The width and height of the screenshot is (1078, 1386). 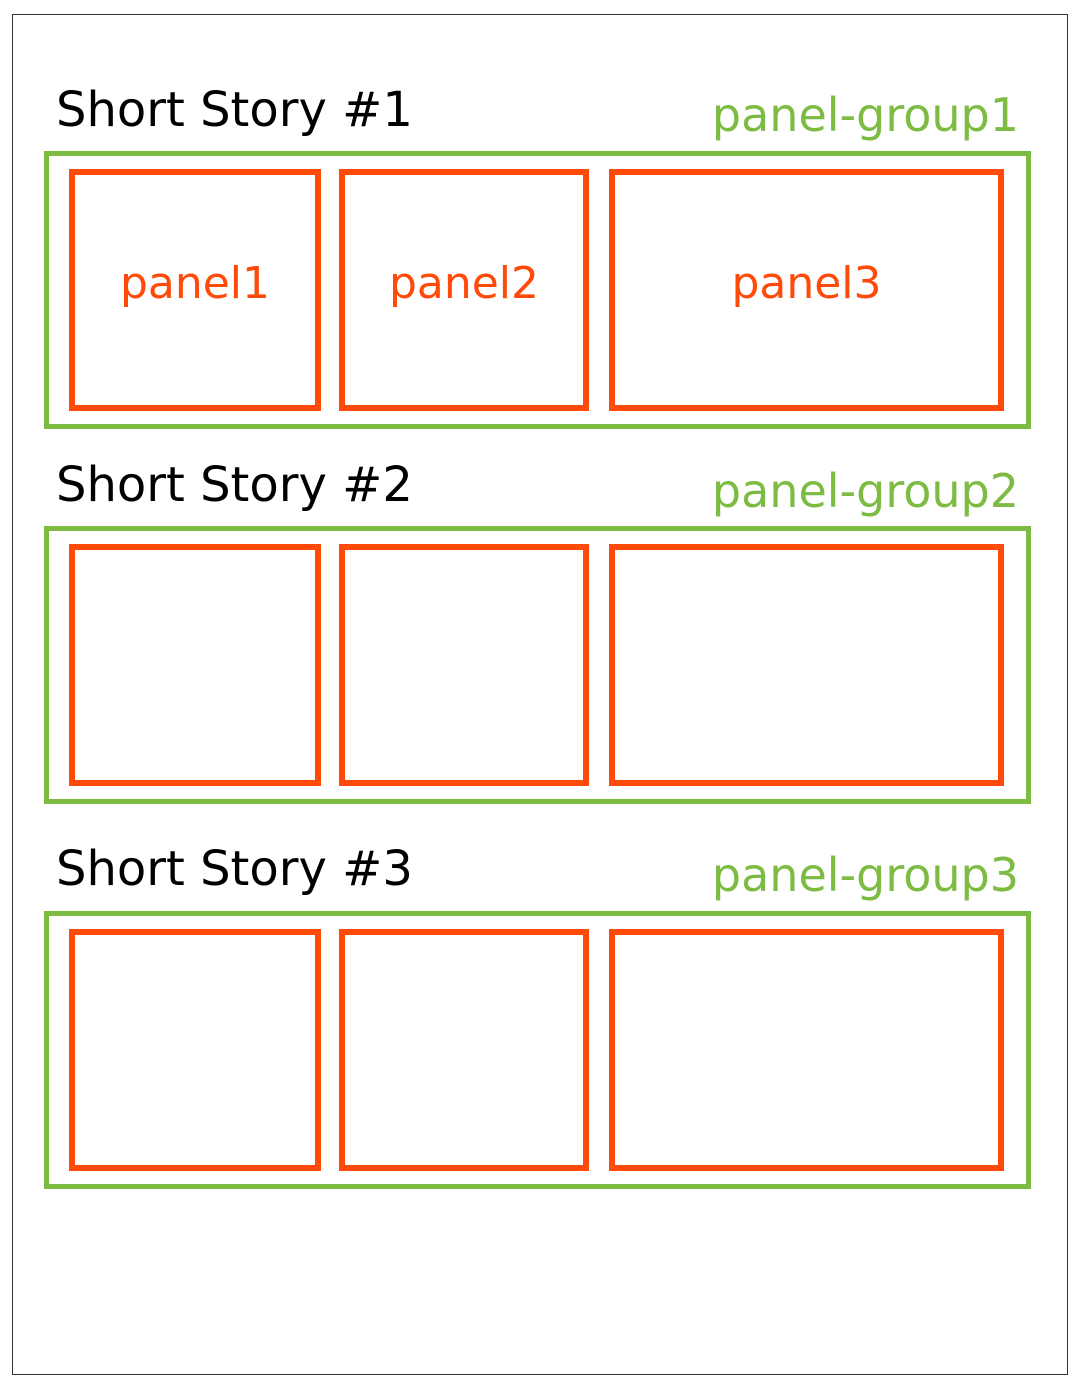 I want to click on panel-group-label: panel-group2, so click(x=865, y=491).